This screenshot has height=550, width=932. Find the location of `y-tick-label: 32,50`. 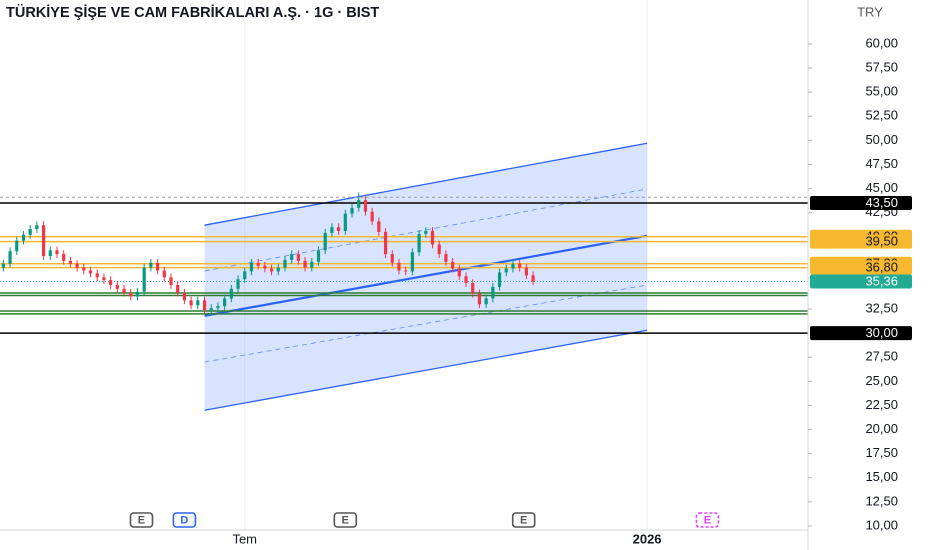

y-tick-label: 32,50 is located at coordinates (881, 307).